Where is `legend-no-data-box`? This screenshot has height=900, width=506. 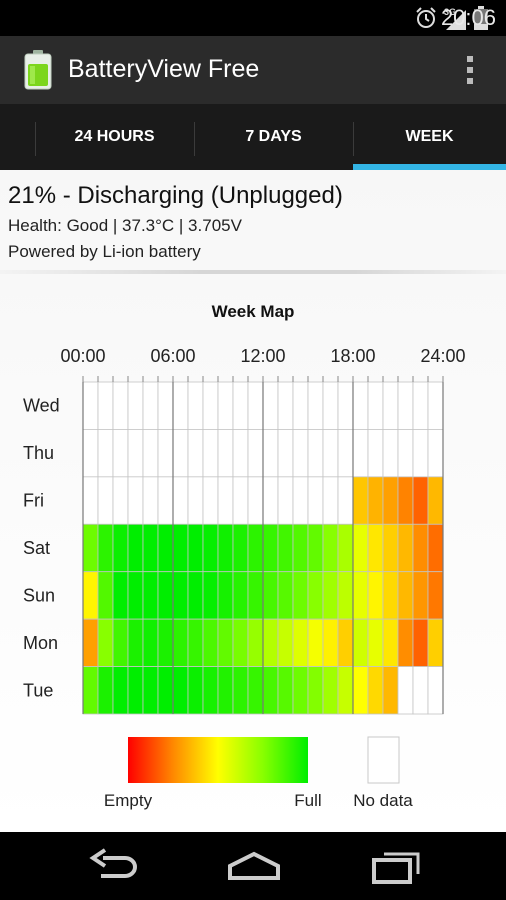
legend-no-data-box is located at coordinates (383, 760).